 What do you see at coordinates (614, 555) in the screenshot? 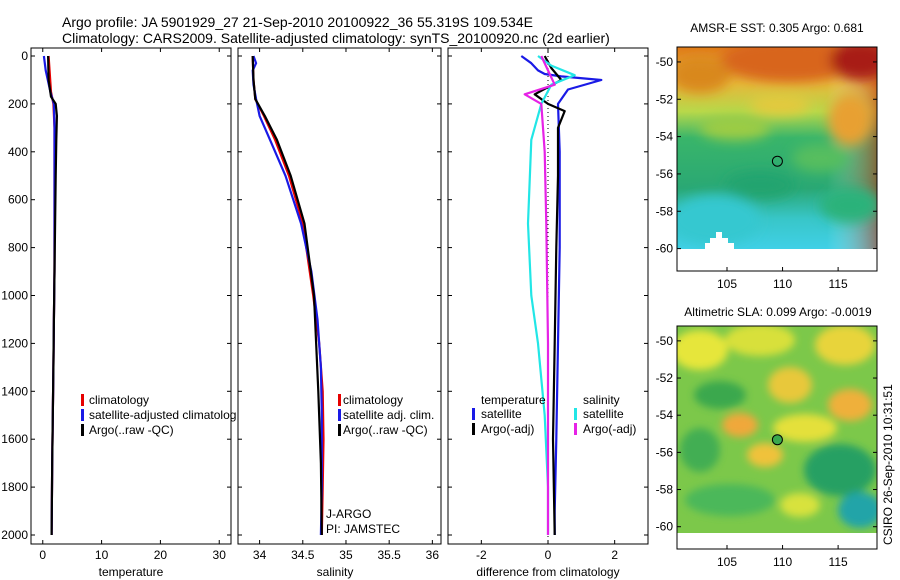
I see `x-tick-label: 2` at bounding box center [614, 555].